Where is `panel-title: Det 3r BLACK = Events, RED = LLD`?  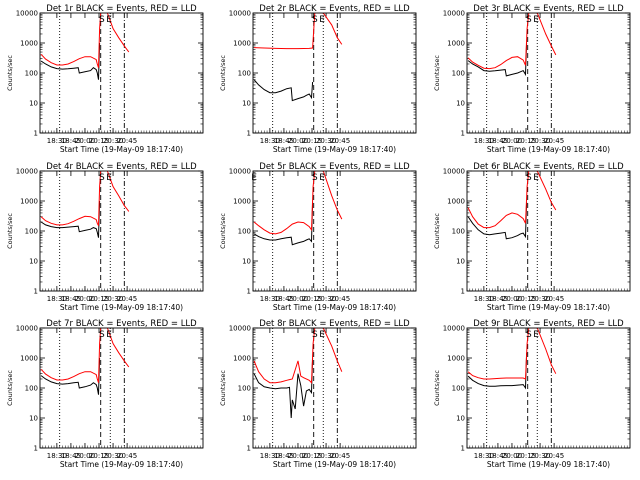 panel-title: Det 3r BLACK = Events, RED = LLD is located at coordinates (548, 9).